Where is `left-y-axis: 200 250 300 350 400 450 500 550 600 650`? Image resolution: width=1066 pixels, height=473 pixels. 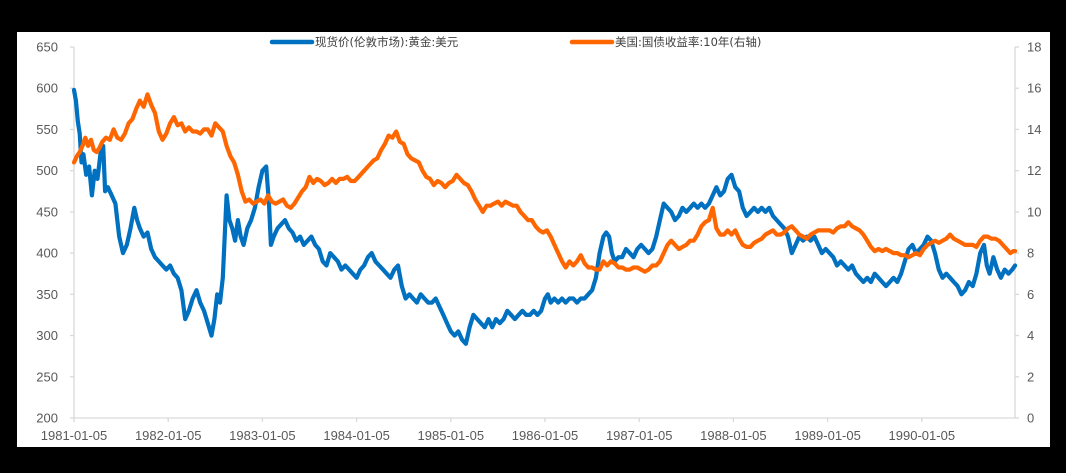
left-y-axis: 200 250 300 350 400 450 500 550 600 650 is located at coordinates (55, 233).